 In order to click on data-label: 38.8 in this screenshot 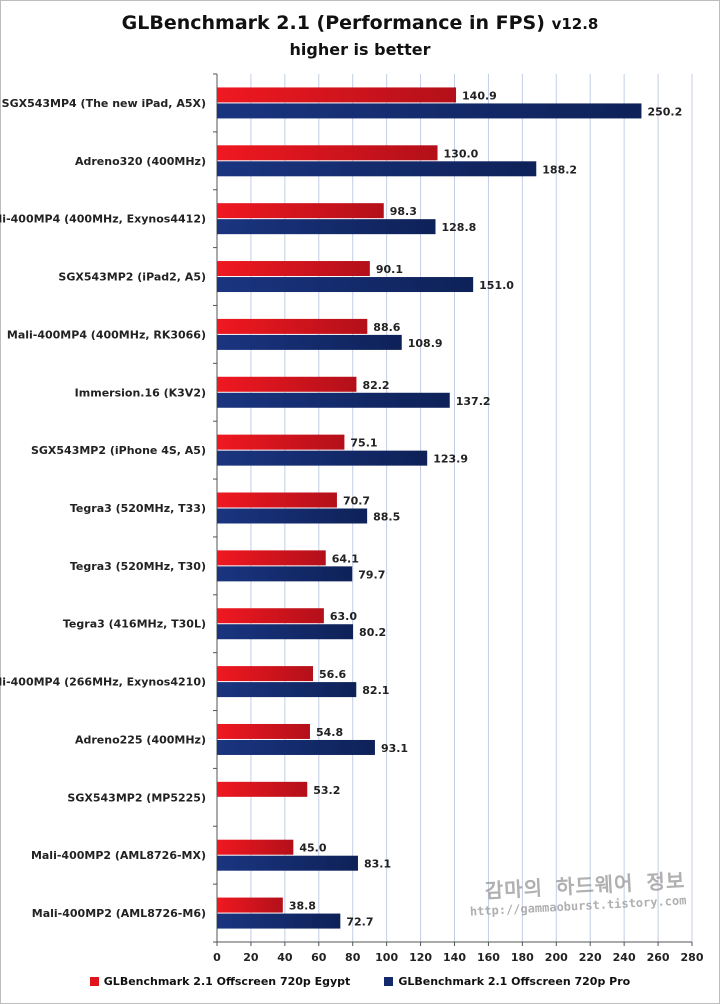, I will do `click(302, 906)`.